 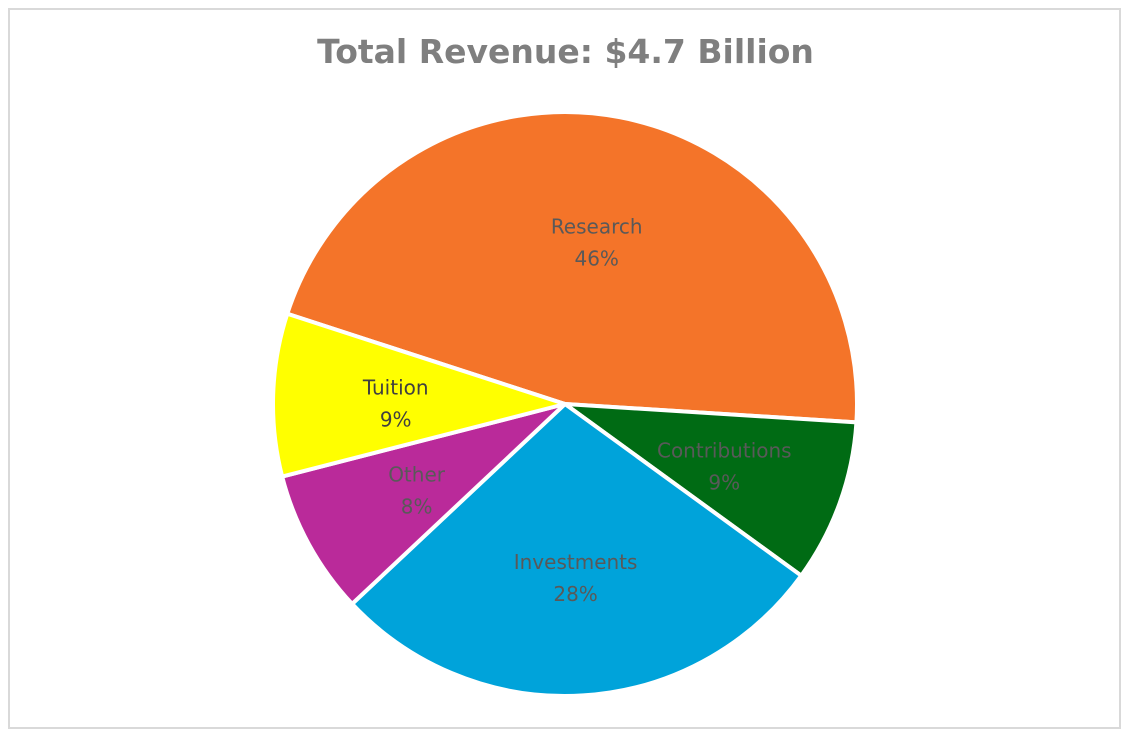 I want to click on pie-slice-contributions, so click(x=711, y=490).